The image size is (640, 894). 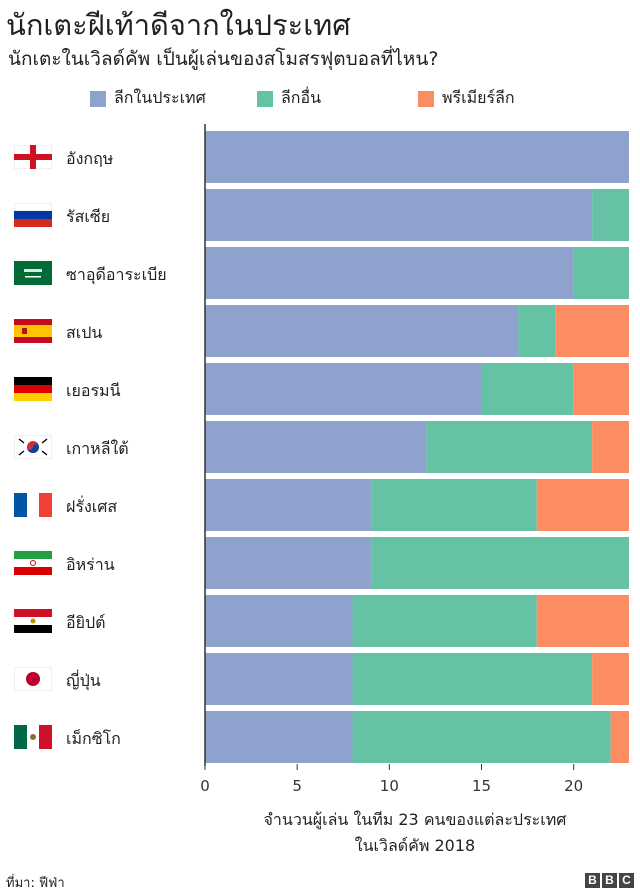 I want to click on x-axis-label-line1: จำนวนผู้เล่น ในทีม 23 คนของแต่ละประเทศ, so click(x=415, y=819).